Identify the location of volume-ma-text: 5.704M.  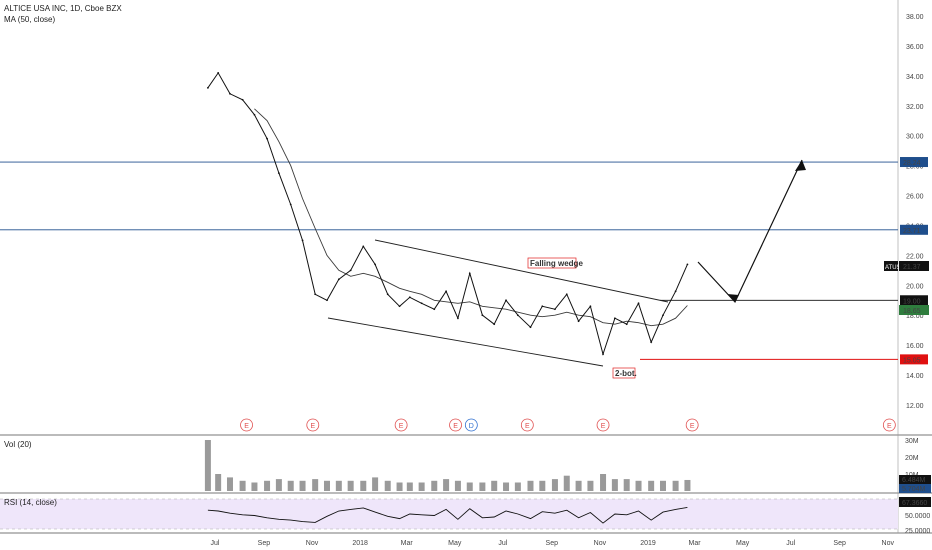
(914, 489).